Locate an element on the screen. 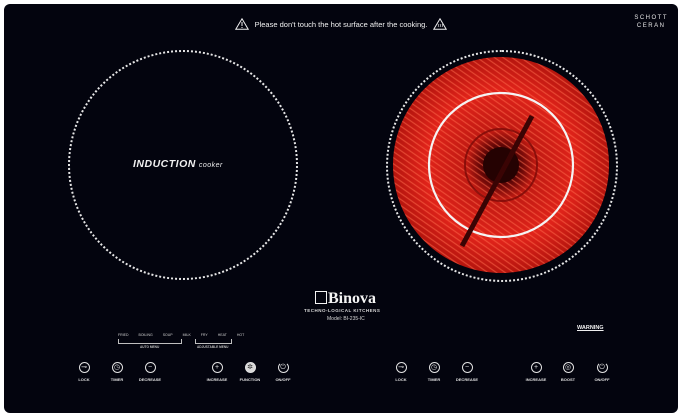  warning-triangle-icon is located at coordinates (241, 24).